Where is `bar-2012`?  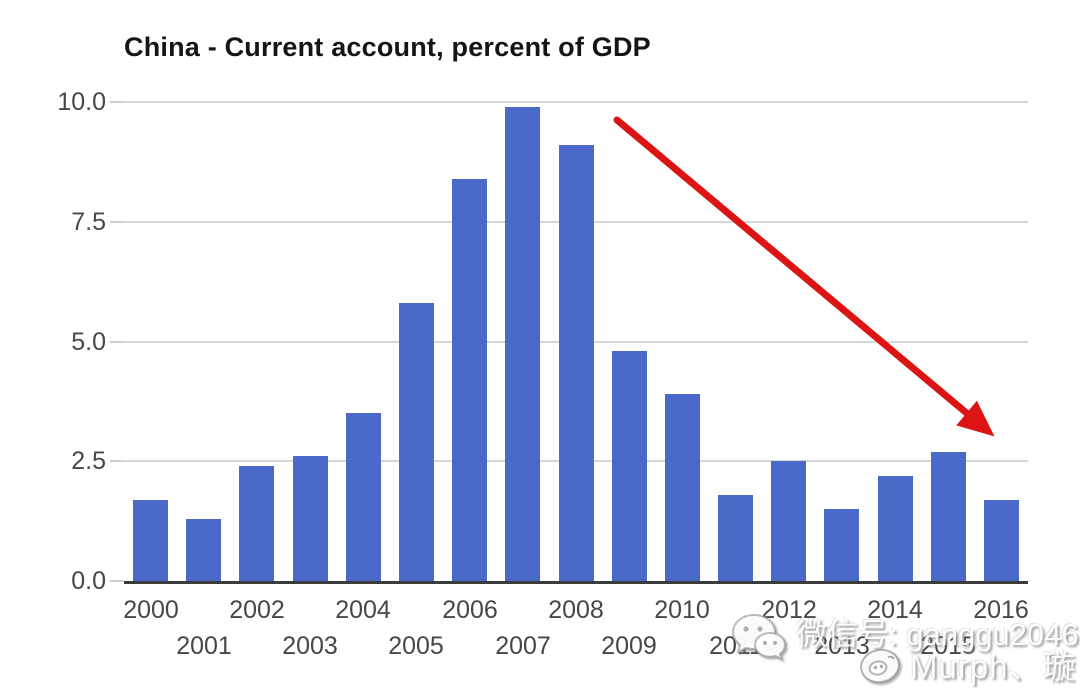
bar-2012 is located at coordinates (788, 521).